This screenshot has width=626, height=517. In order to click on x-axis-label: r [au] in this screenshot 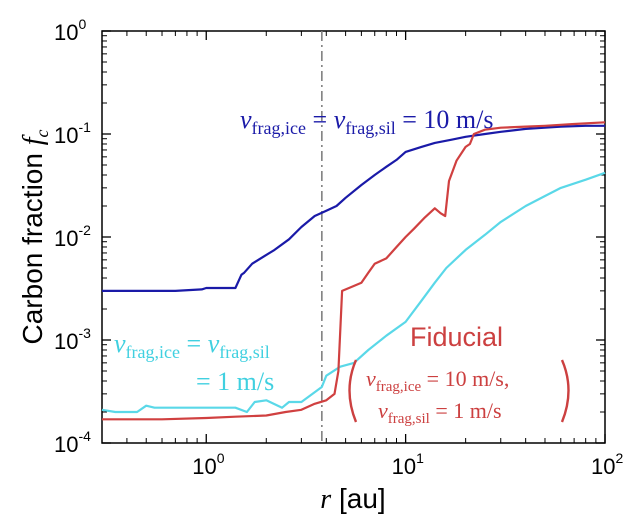, I will do `click(352, 499)`.